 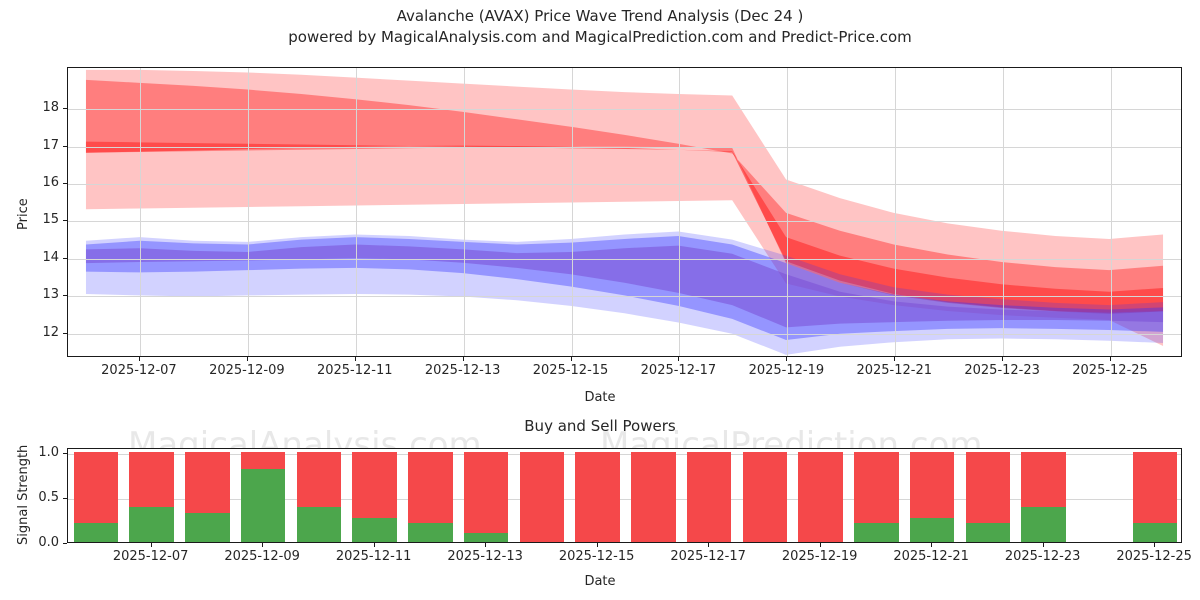 I want to click on signal-y-tick-label: 0.5, so click(x=48, y=498).